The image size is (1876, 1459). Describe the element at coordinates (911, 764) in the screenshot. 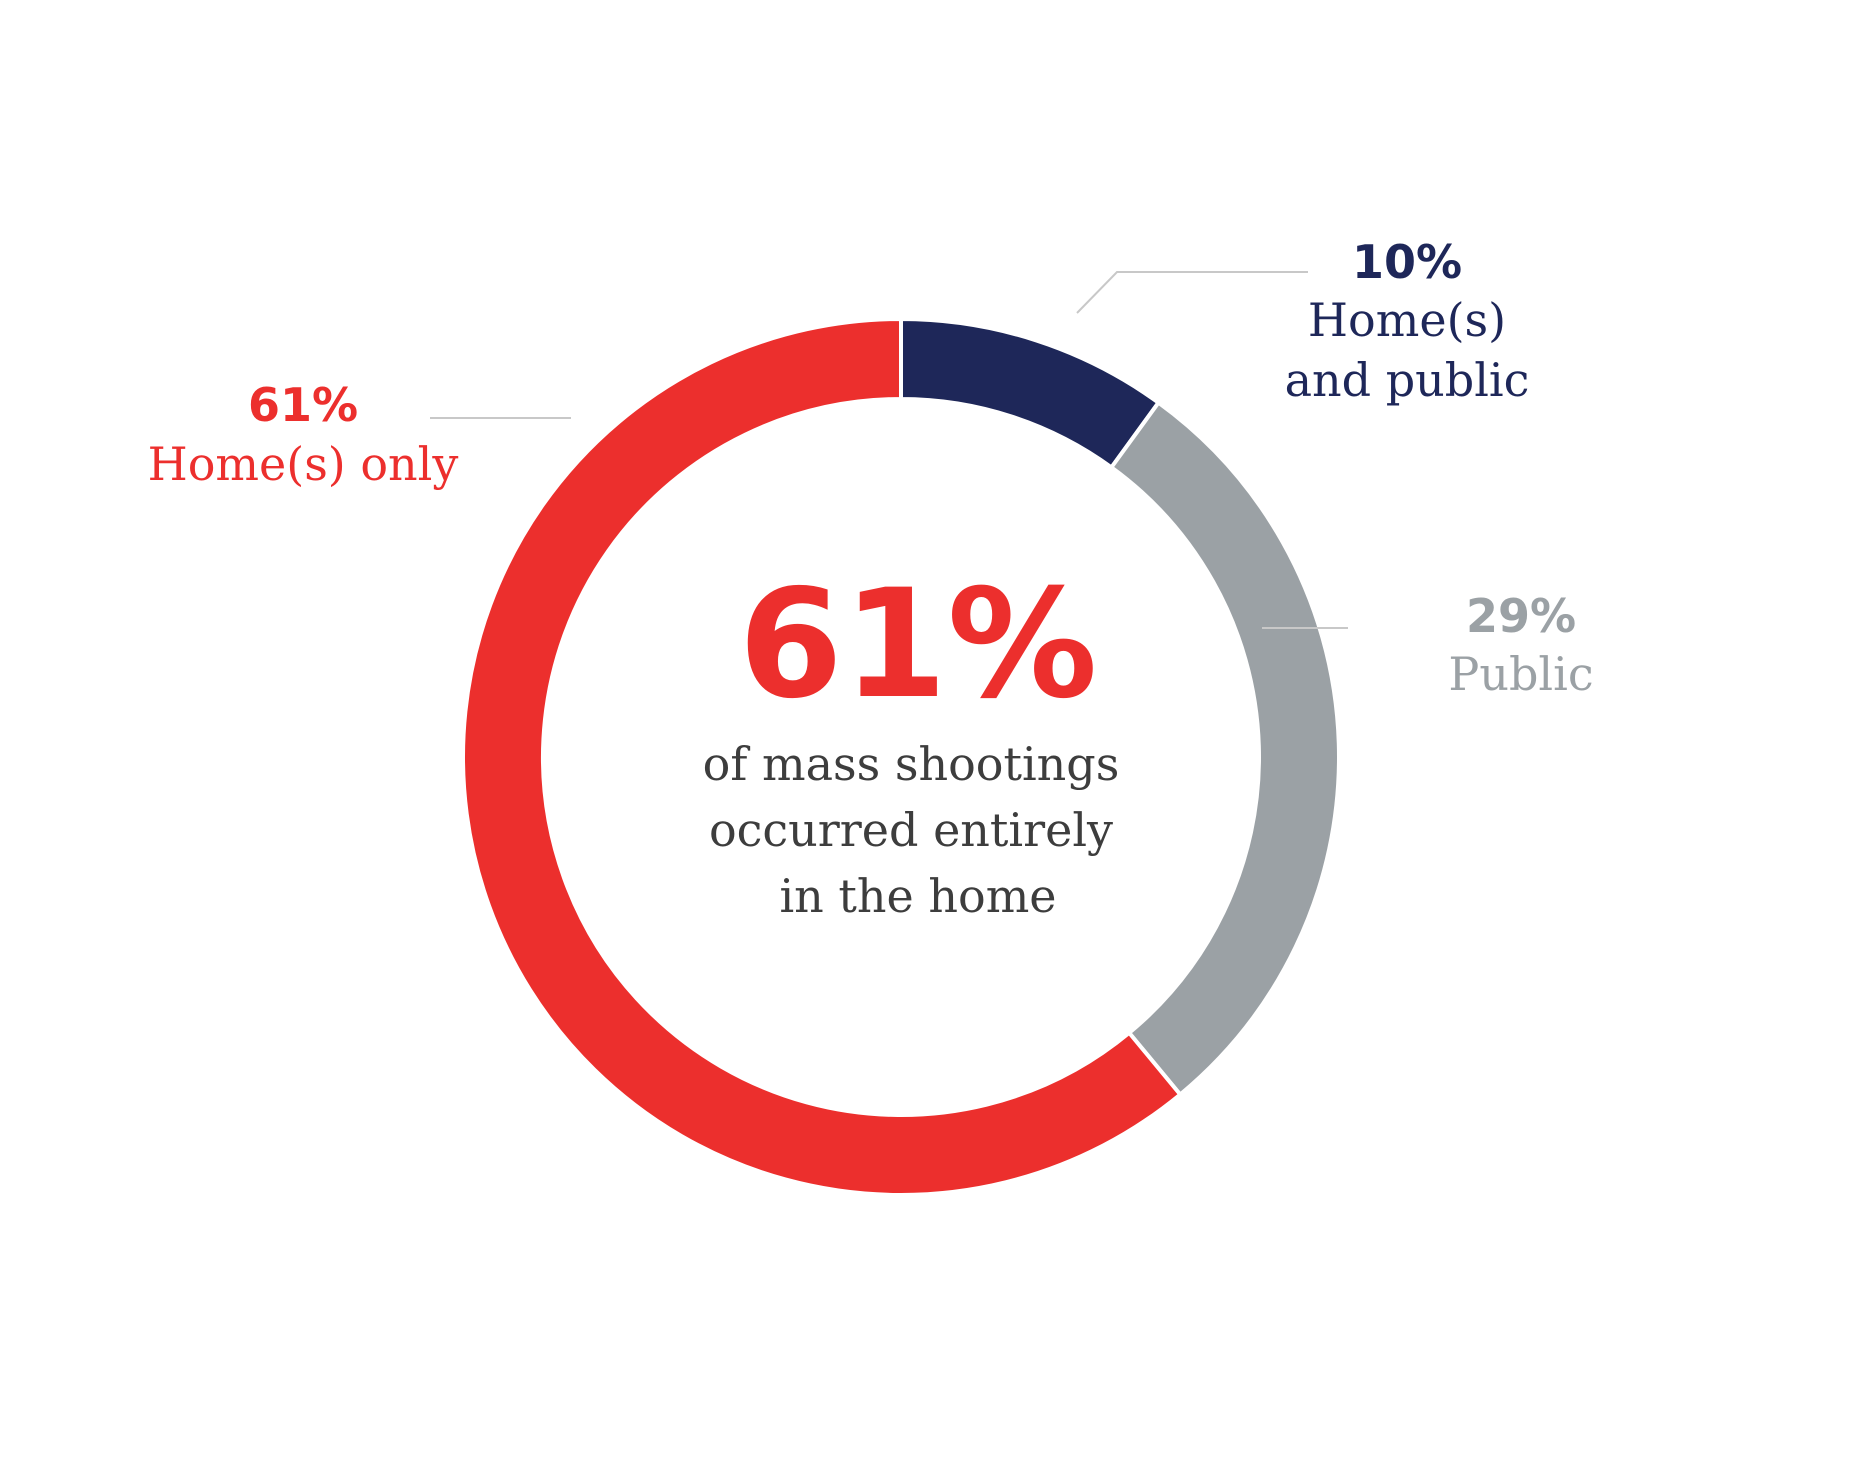

I see `center-text-line-1: of mass shootings` at that location.